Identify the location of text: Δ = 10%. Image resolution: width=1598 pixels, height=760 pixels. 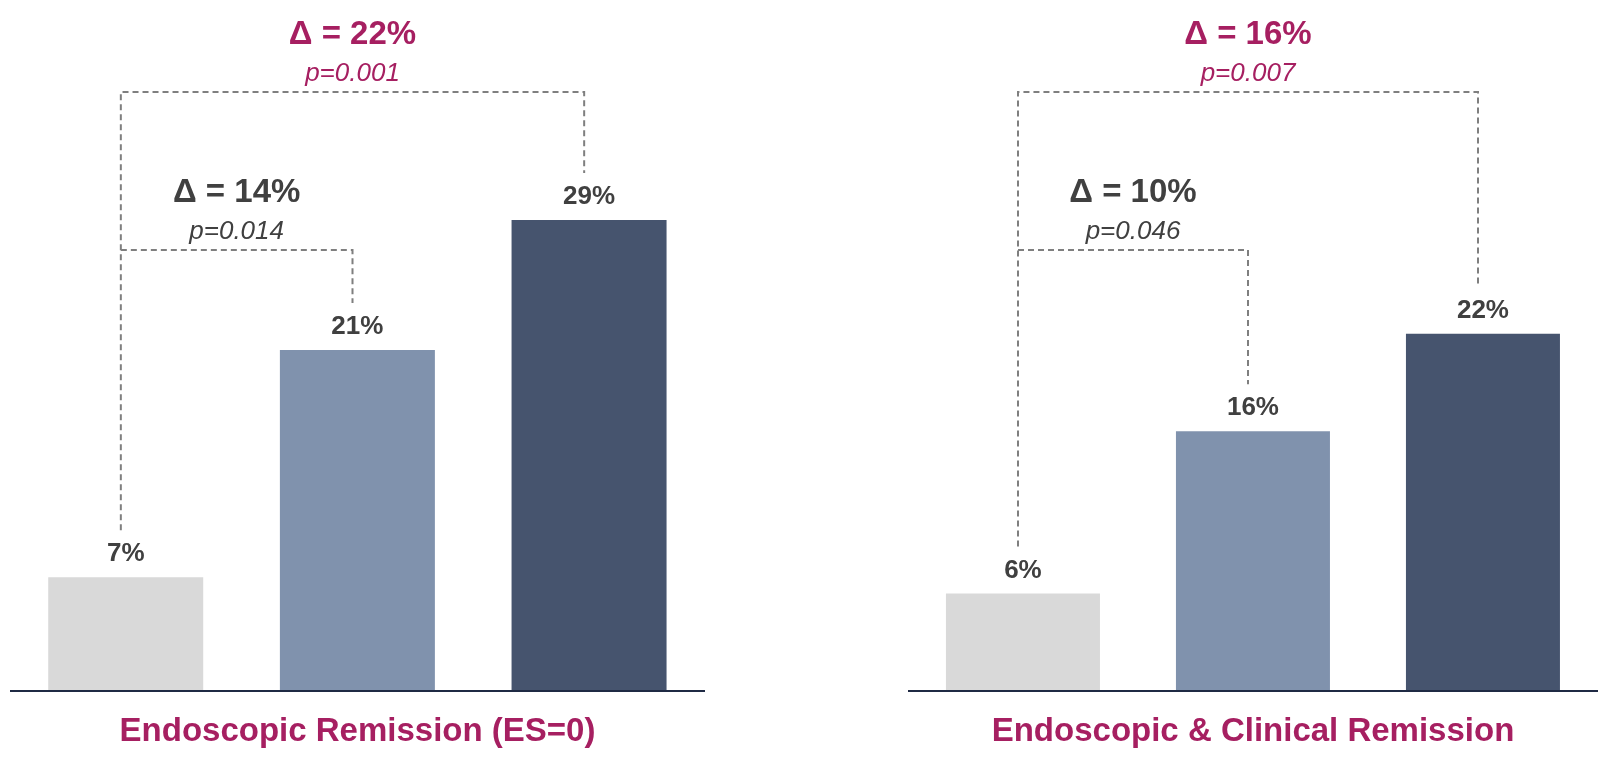
(1133, 190).